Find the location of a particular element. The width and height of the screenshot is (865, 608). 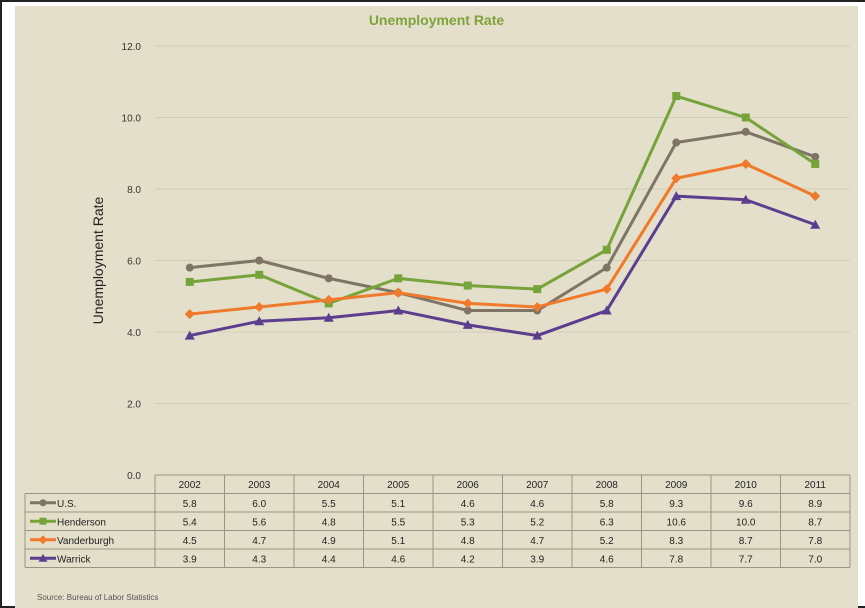

table-value: 8.7 is located at coordinates (815, 522).